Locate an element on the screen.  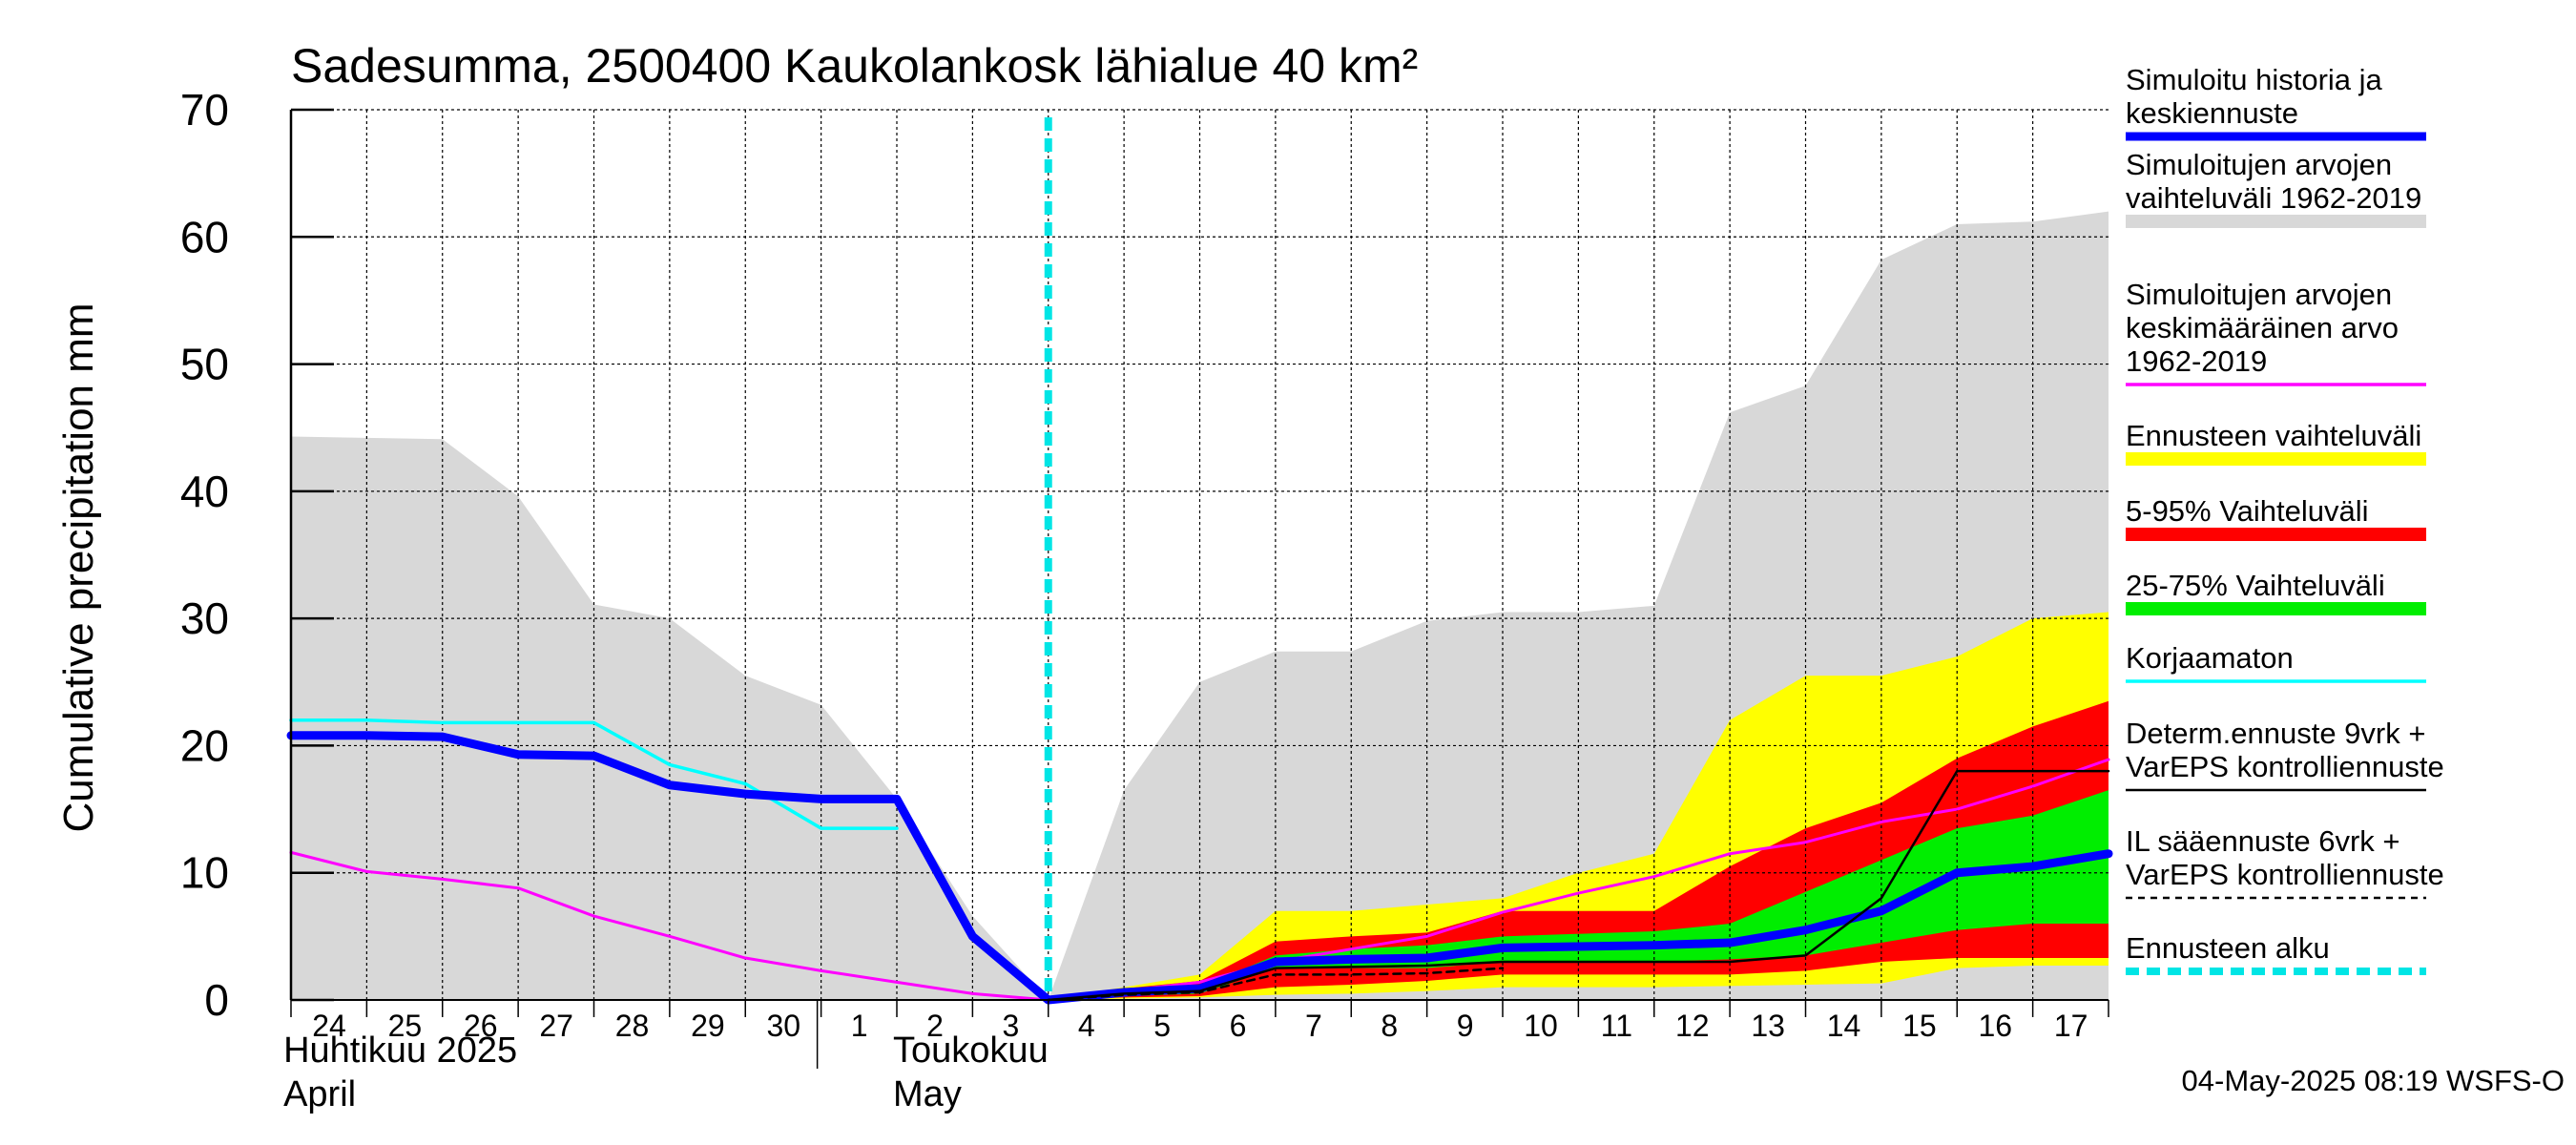
x-tick-label-12: 6 is located at coordinates (1238, 1026).